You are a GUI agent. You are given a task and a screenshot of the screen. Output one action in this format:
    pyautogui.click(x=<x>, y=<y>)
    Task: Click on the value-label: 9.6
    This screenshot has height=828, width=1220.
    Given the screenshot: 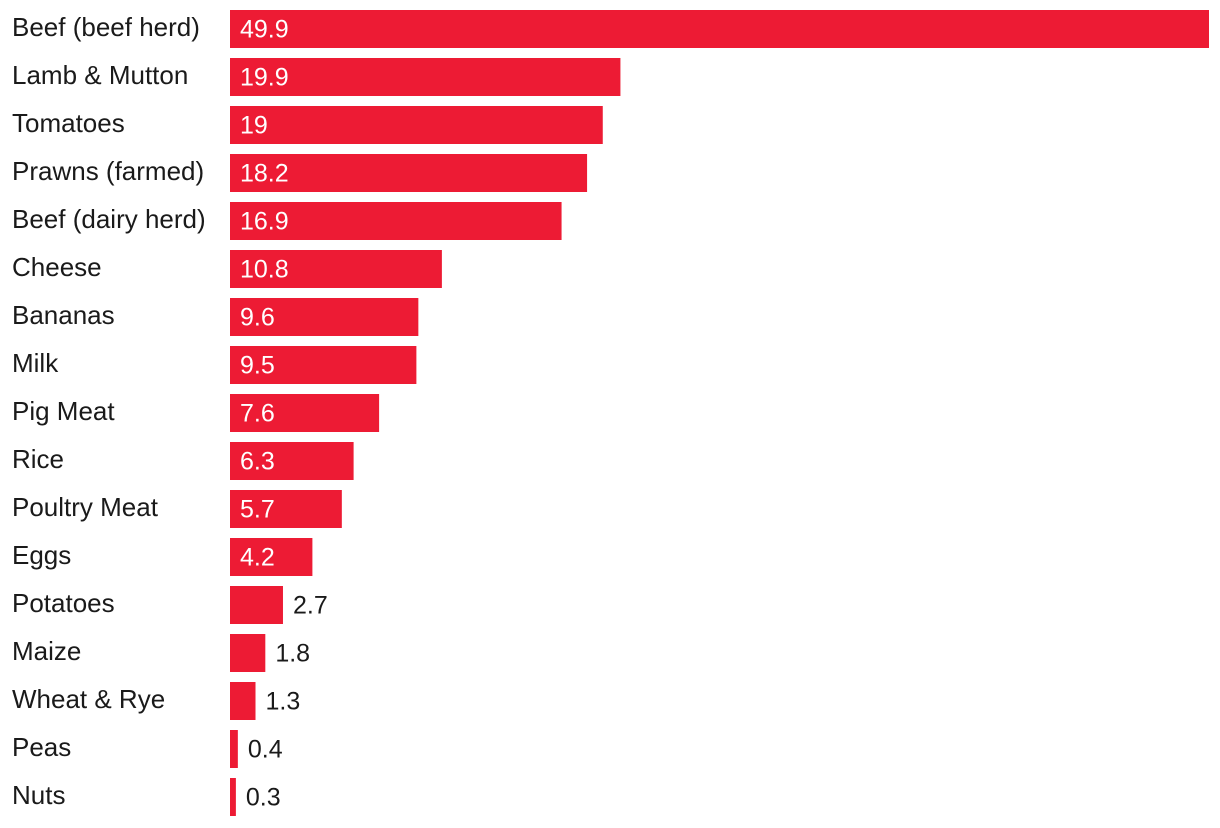 What is the action you would take?
    pyautogui.click(x=257, y=318)
    